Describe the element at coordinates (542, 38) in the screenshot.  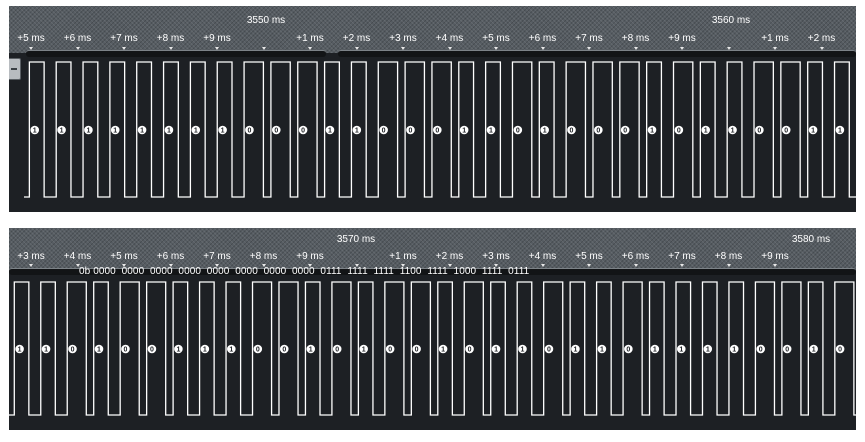
I see `time-tick-label: +6 ms` at that location.